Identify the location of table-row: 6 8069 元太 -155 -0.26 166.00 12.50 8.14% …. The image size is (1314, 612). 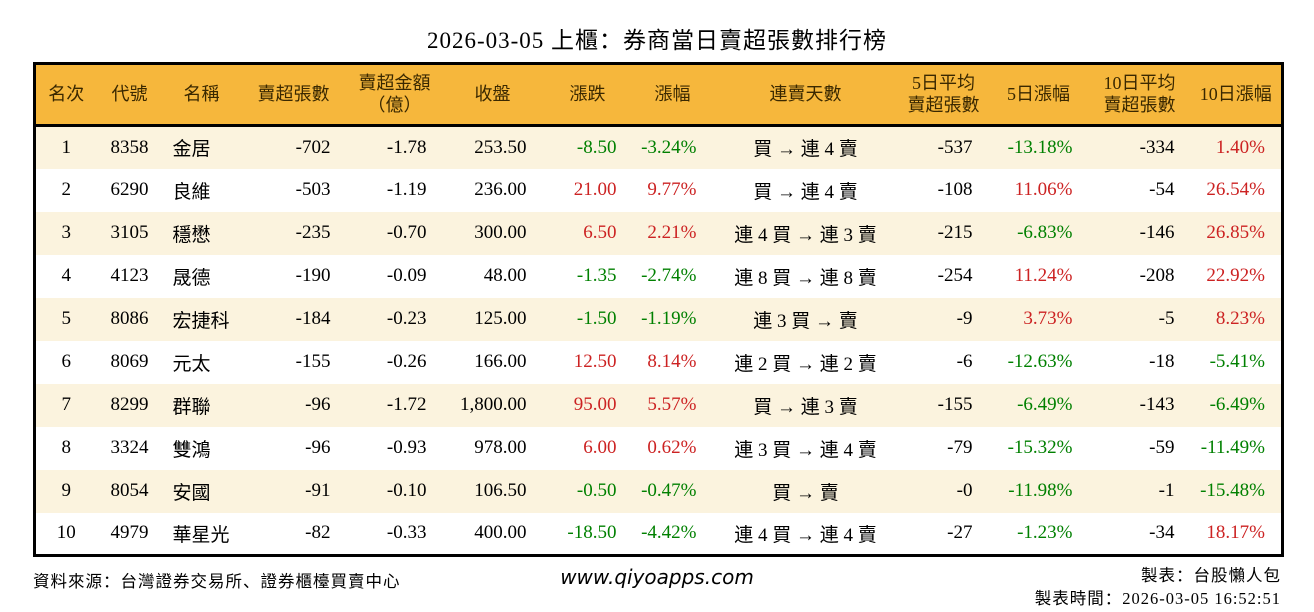
(658, 362).